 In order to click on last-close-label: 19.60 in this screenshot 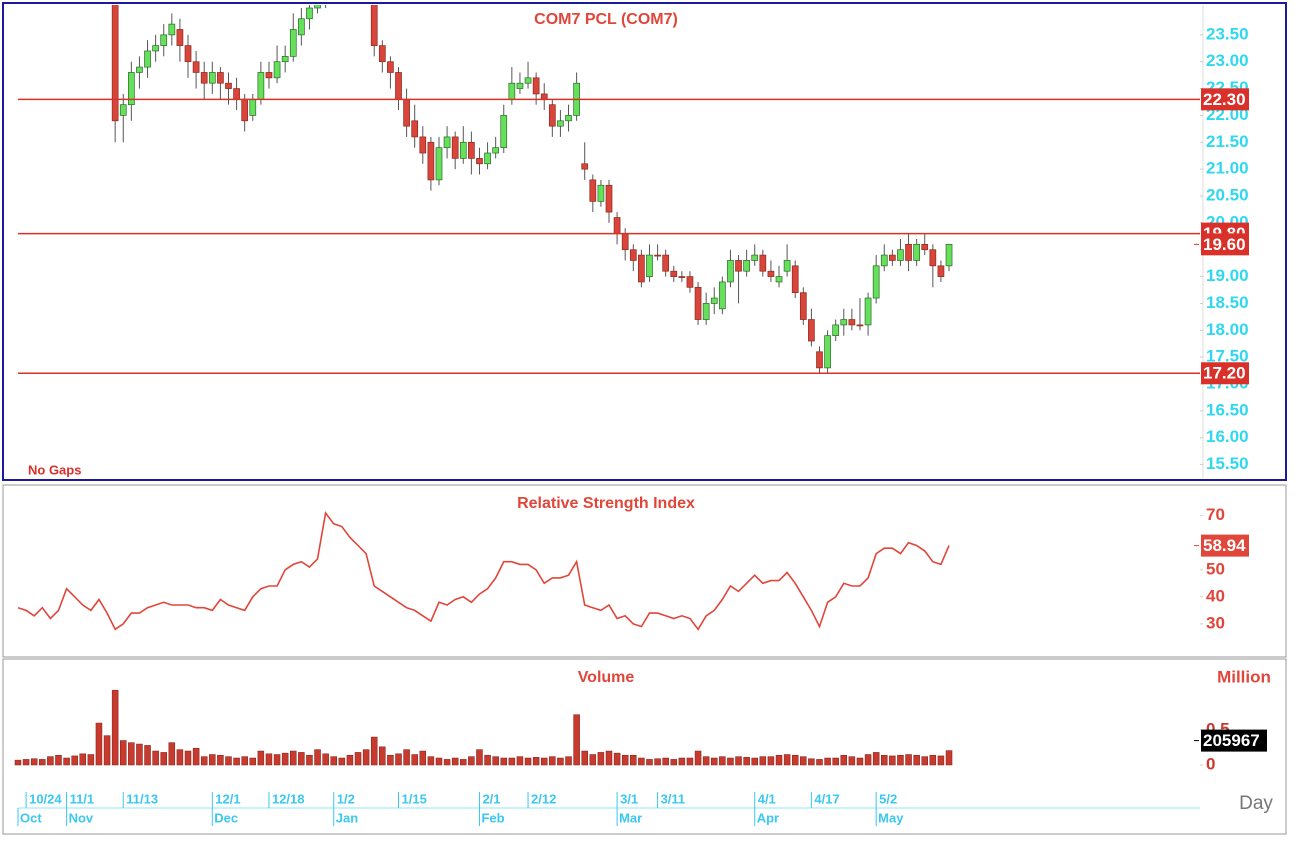, I will do `click(1224, 244)`.